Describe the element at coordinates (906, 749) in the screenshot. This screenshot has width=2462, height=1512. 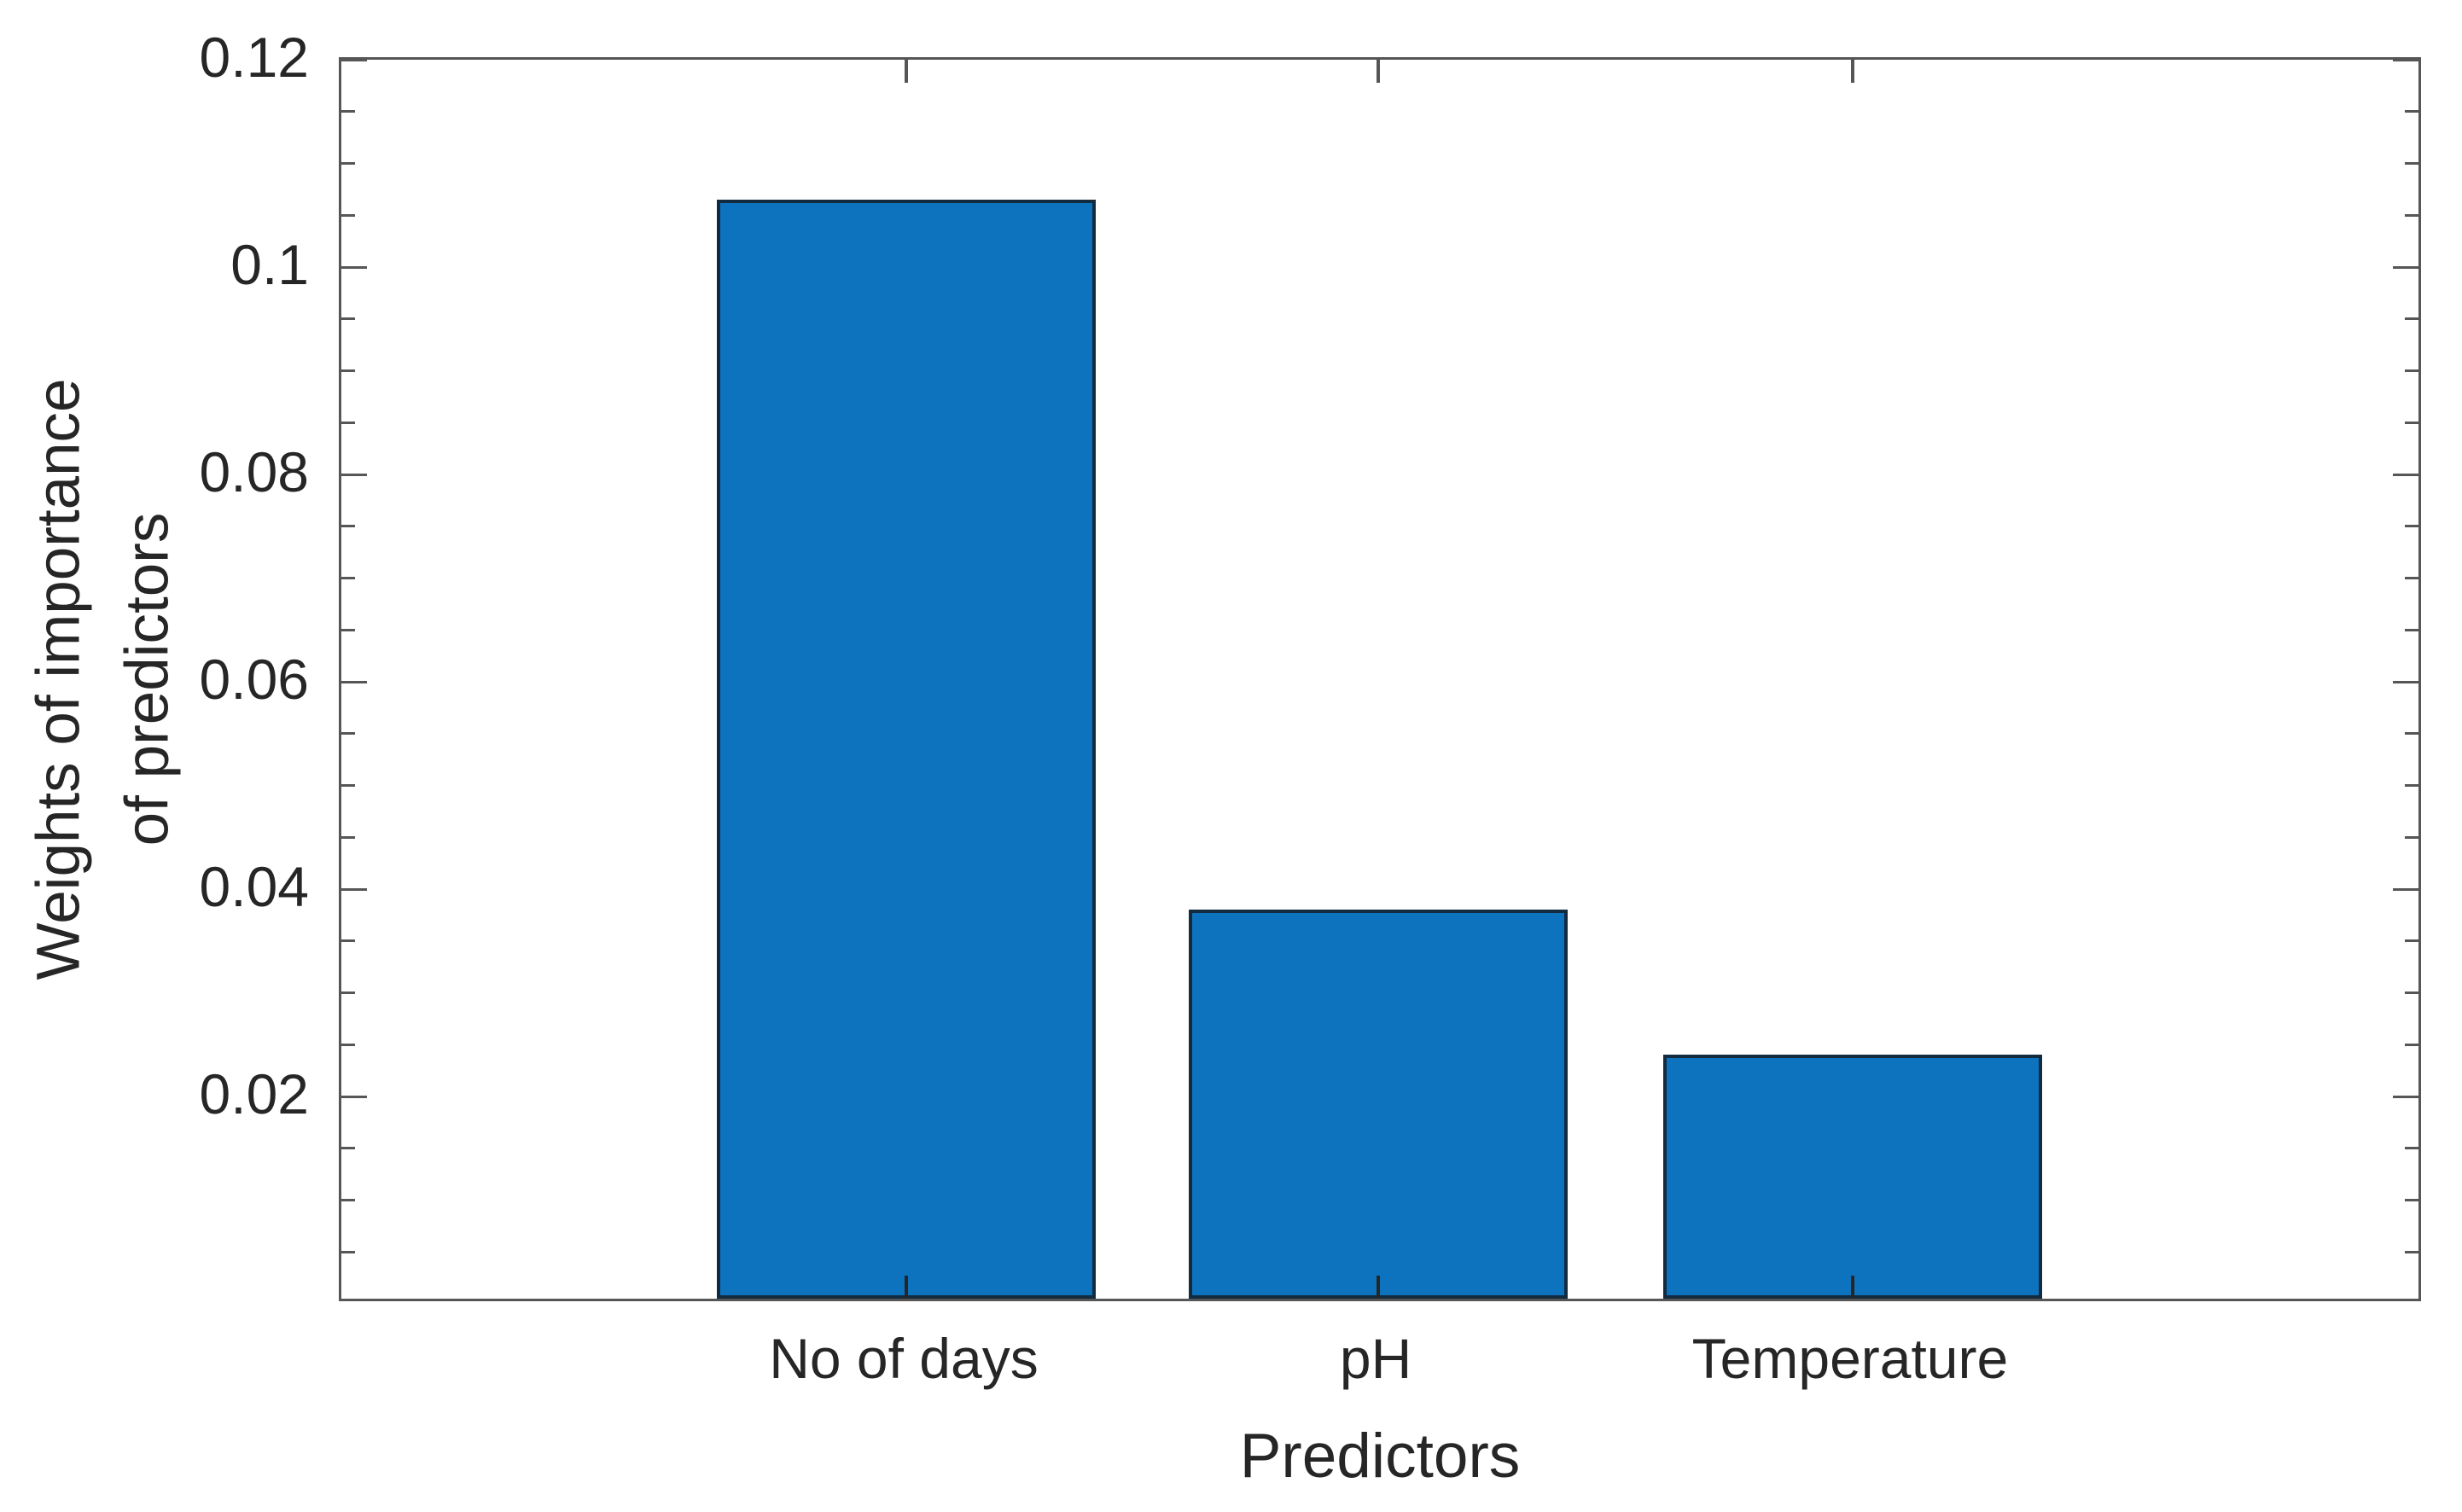
I see `bar-no-of-days` at that location.